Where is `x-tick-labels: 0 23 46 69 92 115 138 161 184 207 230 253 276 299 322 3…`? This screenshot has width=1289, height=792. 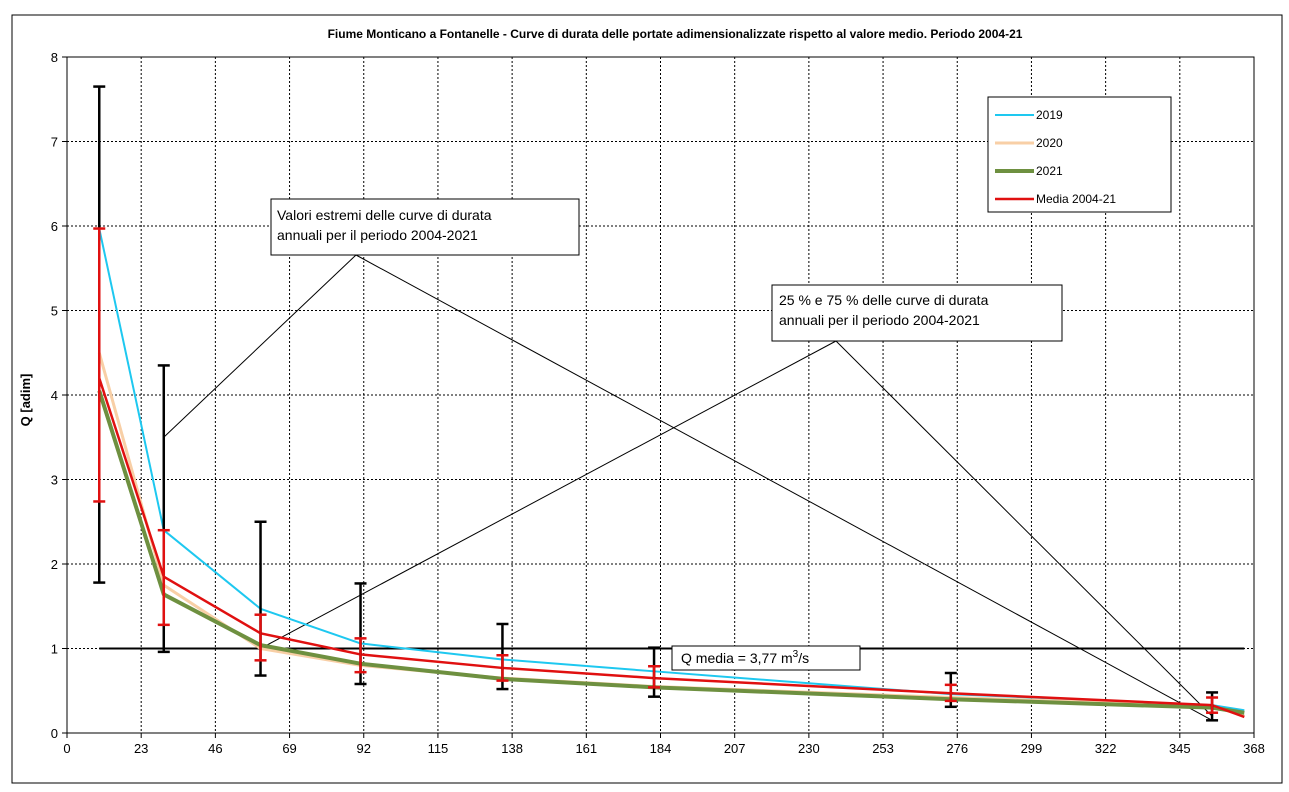 x-tick-labels: 0 23 46 69 92 115 138 161 184 207 230 253 276 299 322 3… is located at coordinates (664, 744).